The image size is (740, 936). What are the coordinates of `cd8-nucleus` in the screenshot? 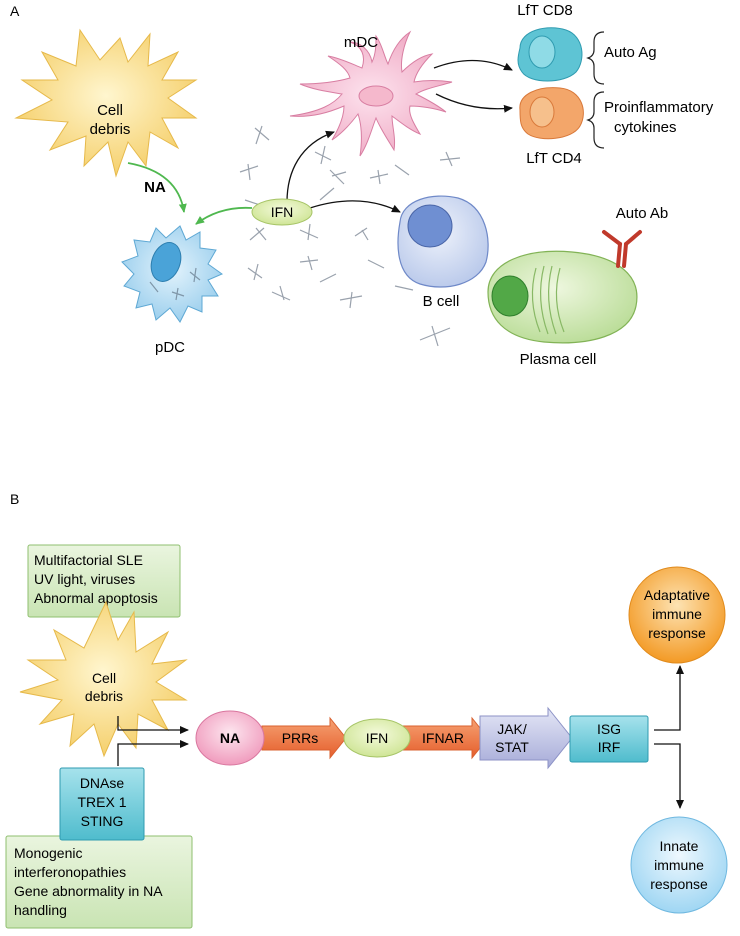 It's located at (542, 52).